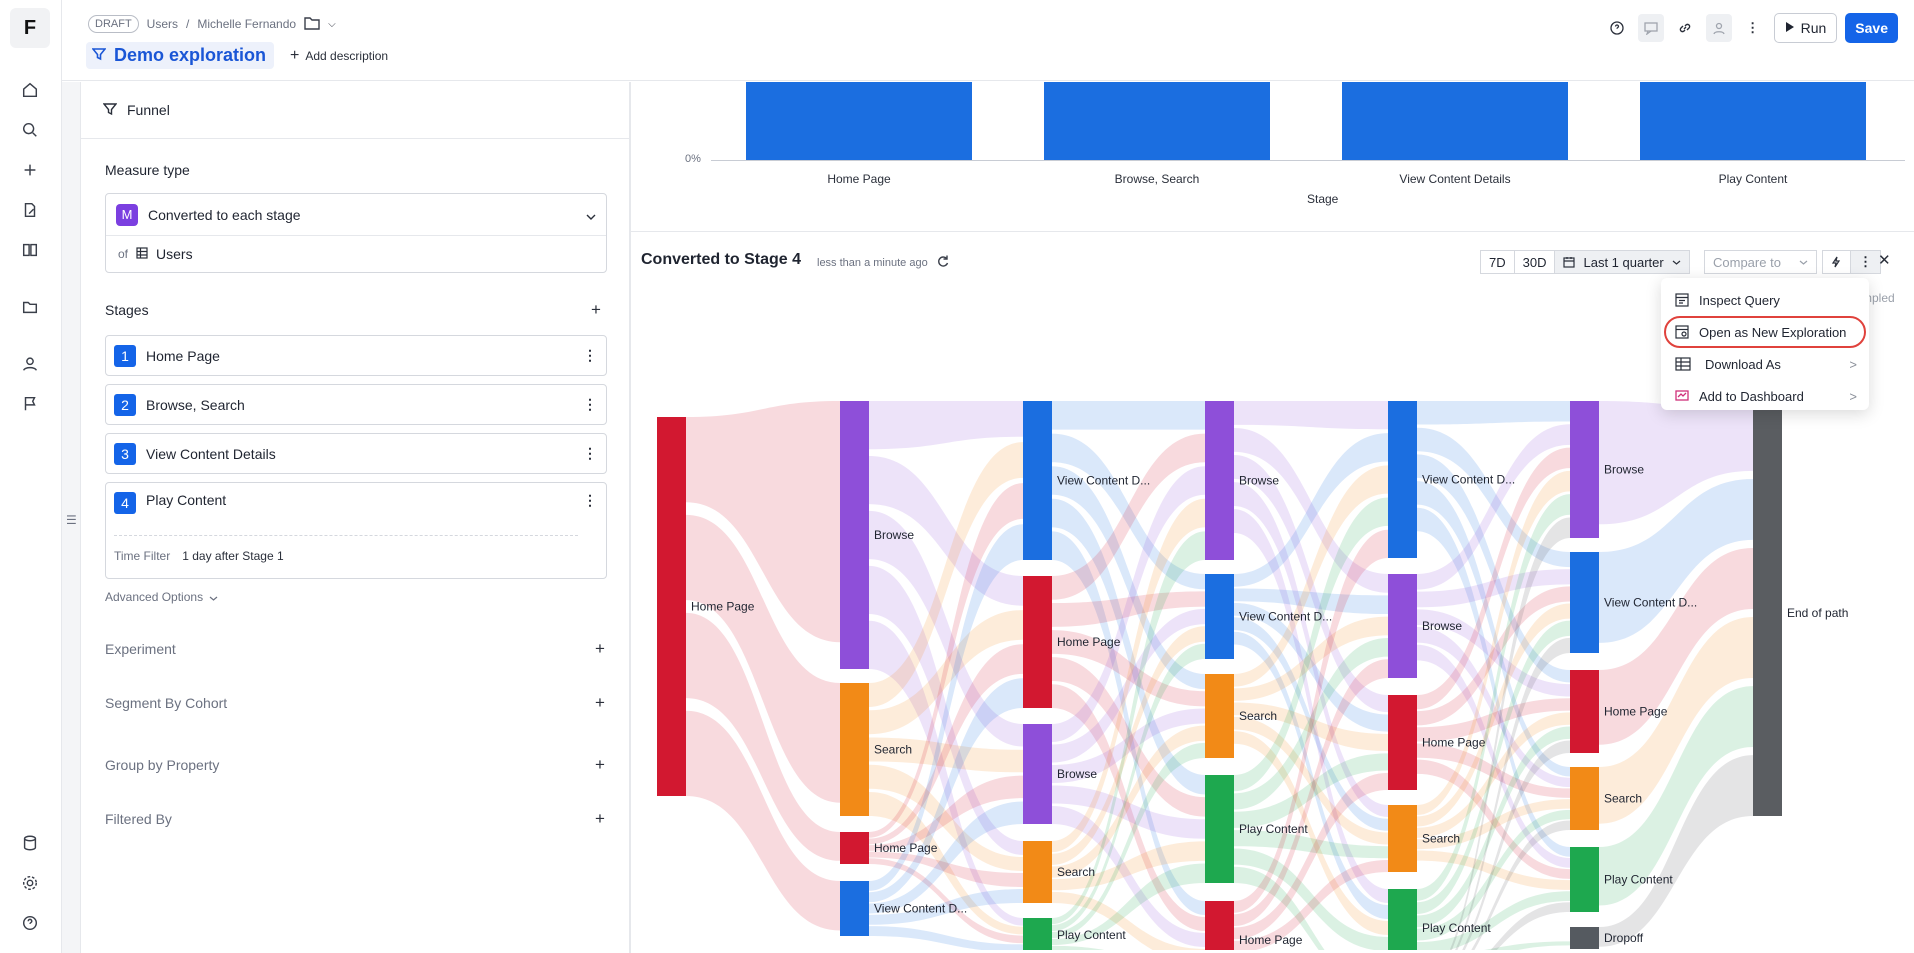  I want to click on menu-item-open-new-exploration: Open as New Exploration, so click(1765, 332).